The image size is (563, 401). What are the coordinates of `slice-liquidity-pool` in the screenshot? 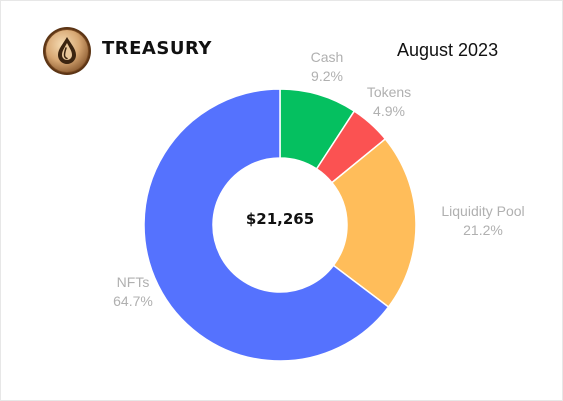 It's located at (373, 223).